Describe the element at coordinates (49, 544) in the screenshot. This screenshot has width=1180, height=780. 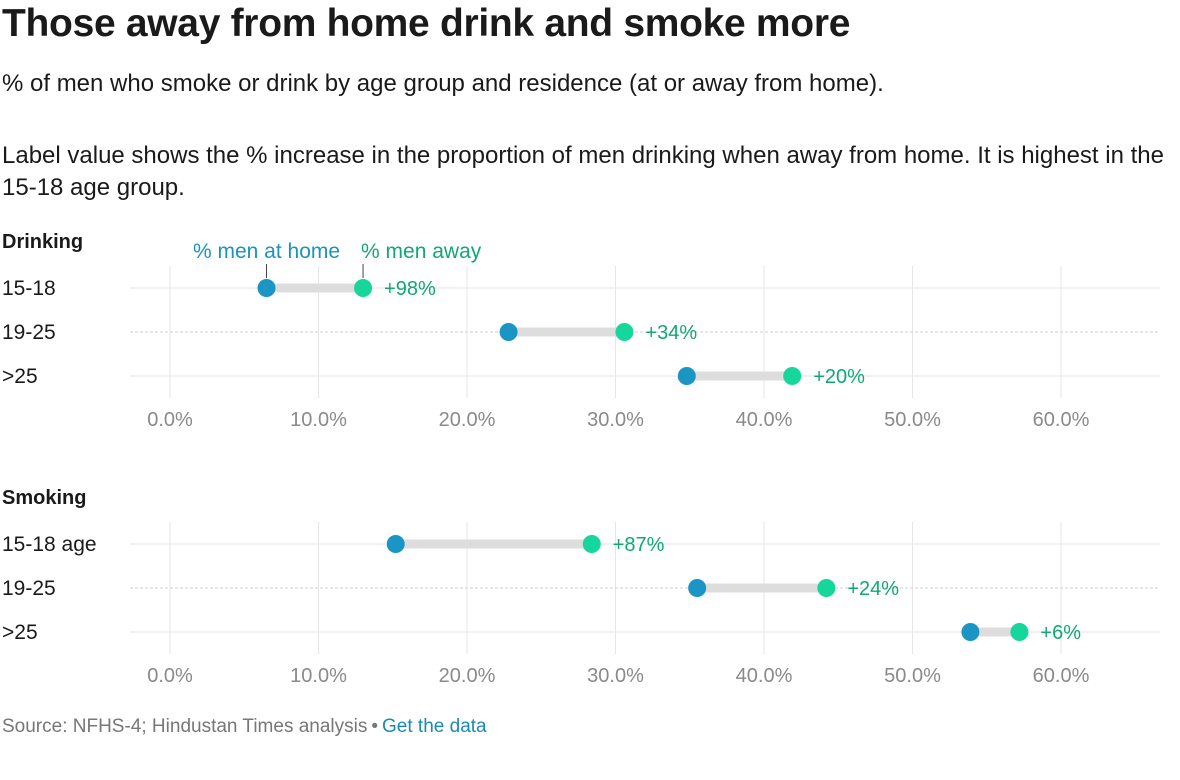
I see `category-label: 15-18 age` at that location.